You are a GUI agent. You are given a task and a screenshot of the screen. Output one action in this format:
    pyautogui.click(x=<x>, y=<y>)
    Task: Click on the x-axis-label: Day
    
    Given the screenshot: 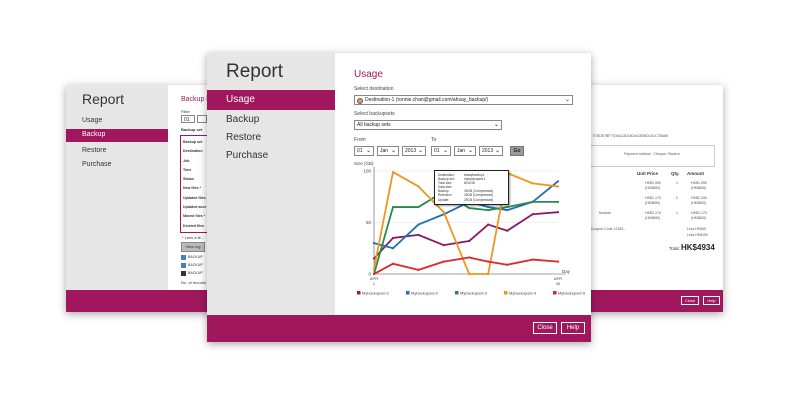 What is the action you would take?
    pyautogui.click(x=566, y=271)
    